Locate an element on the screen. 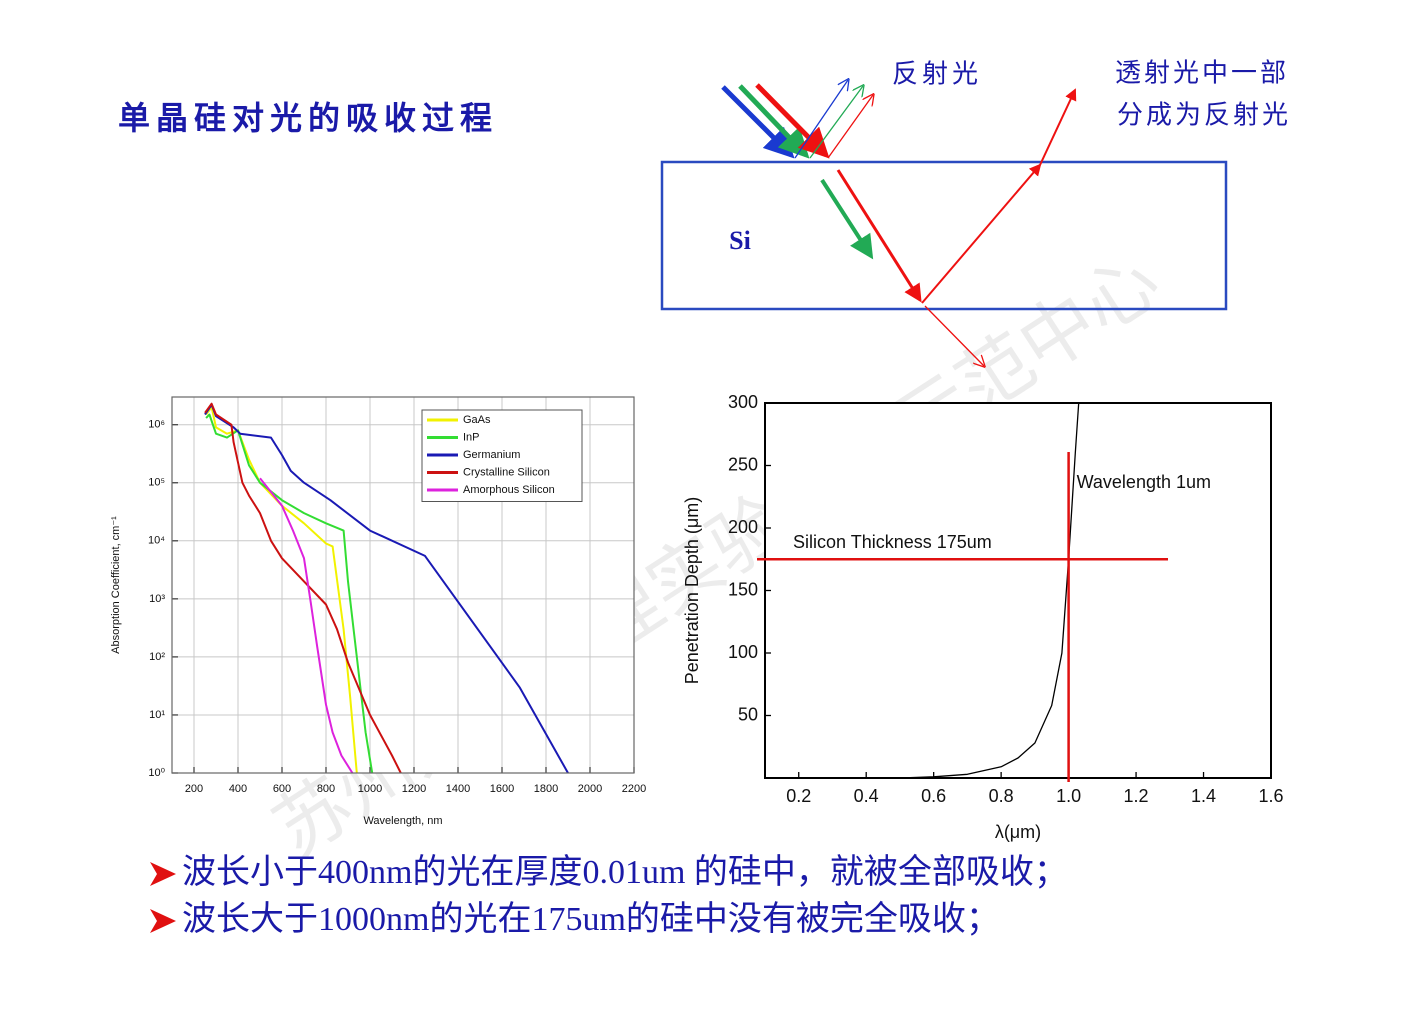  incident-red is located at coordinates (792, 121).